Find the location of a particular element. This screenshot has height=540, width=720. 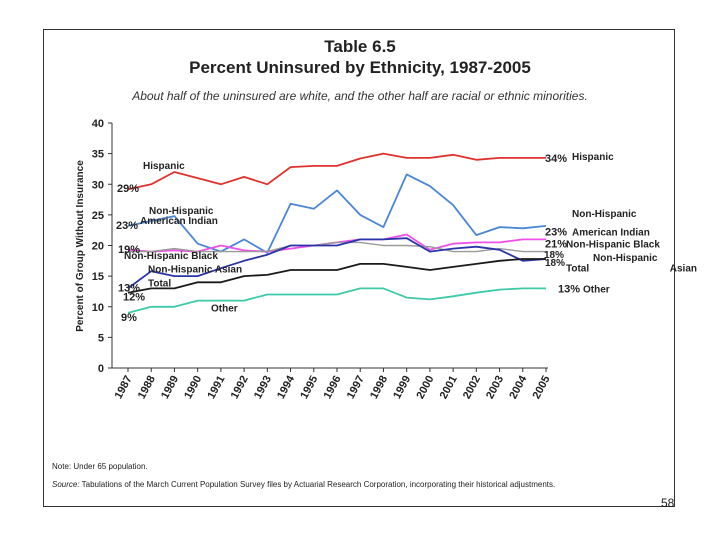

x-tick-label: 1999 is located at coordinates (402, 387).